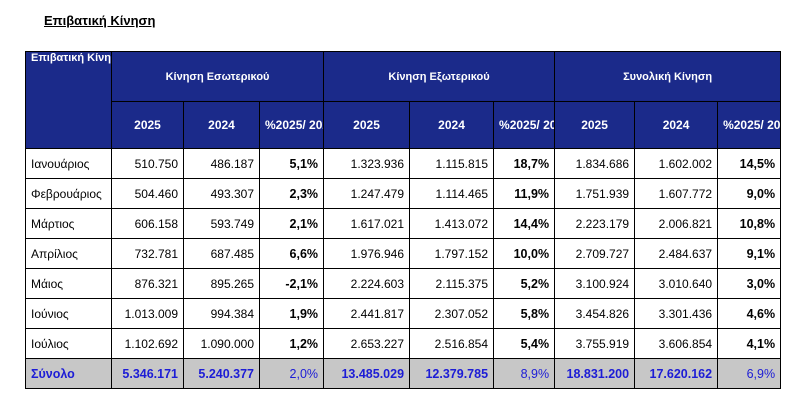 This screenshot has height=404, width=800. Describe the element at coordinates (452, 343) in the screenshot. I see `international-2024-cell: 2.516.854` at that location.